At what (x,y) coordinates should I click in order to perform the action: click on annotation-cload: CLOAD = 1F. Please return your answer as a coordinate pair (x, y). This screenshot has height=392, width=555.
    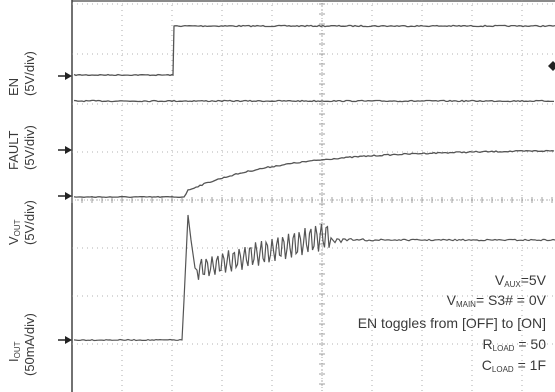
    Looking at the image, I should click on (513, 365).